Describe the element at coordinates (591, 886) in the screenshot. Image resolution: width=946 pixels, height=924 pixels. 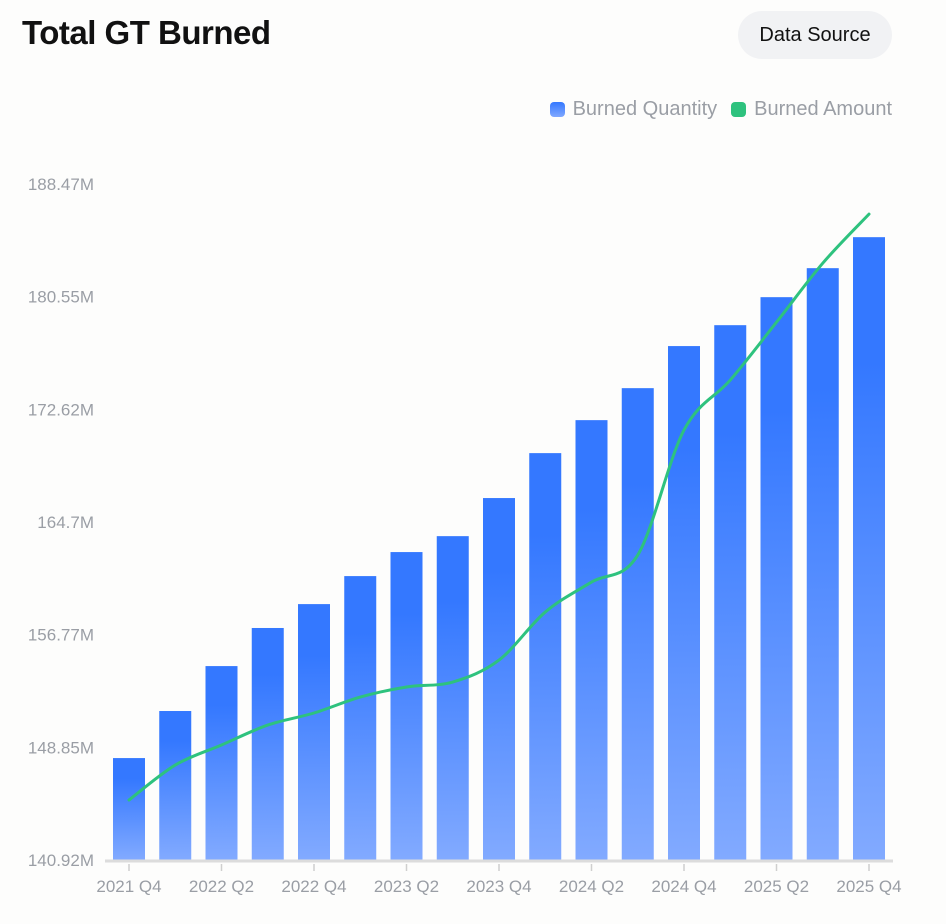
I see `x-tick-label: 2024 Q2` at that location.